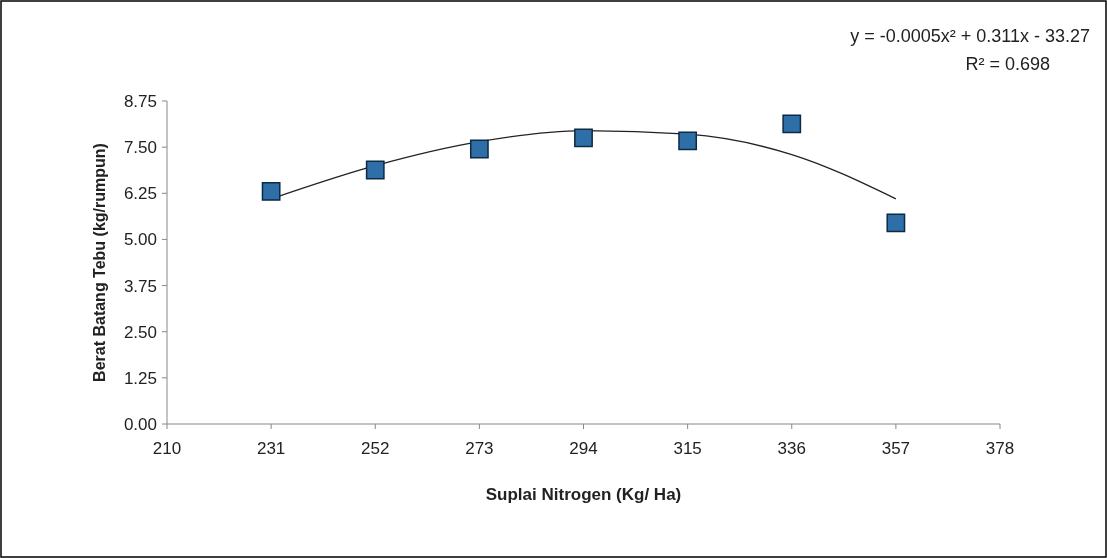 The image size is (1107, 558). I want to click on y-tick-label: 5.00, so click(140, 240).